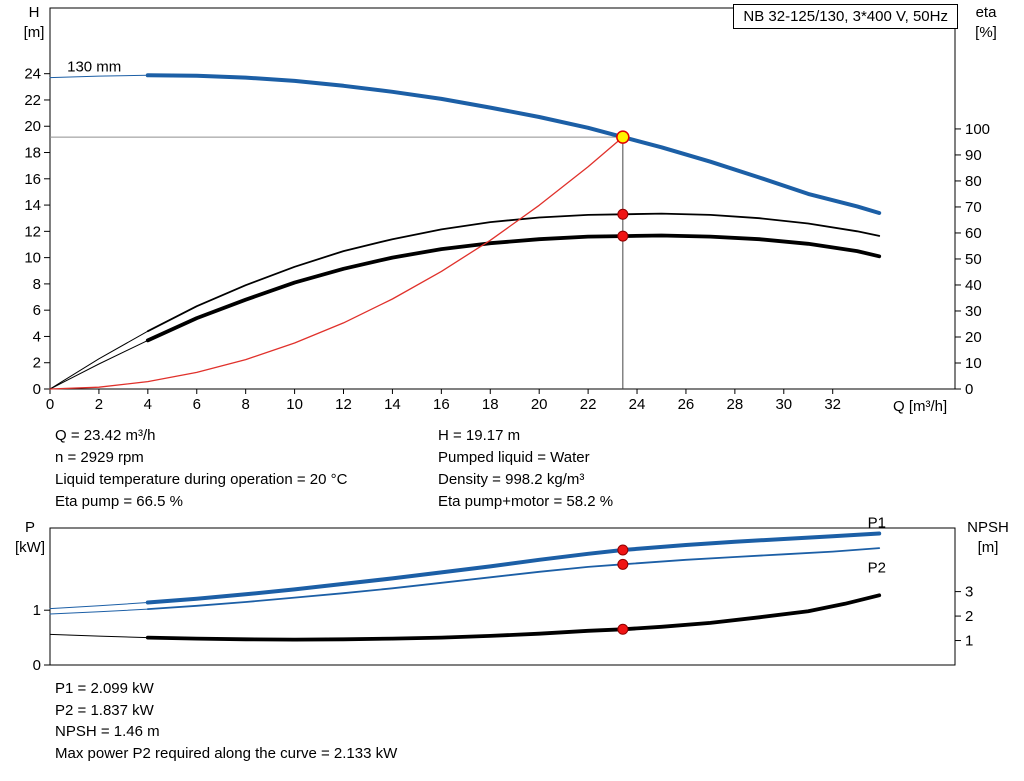 The height and width of the screenshot is (781, 1024). What do you see at coordinates (246, 404) in the screenshot?
I see `x-tick-label: 8` at bounding box center [246, 404].